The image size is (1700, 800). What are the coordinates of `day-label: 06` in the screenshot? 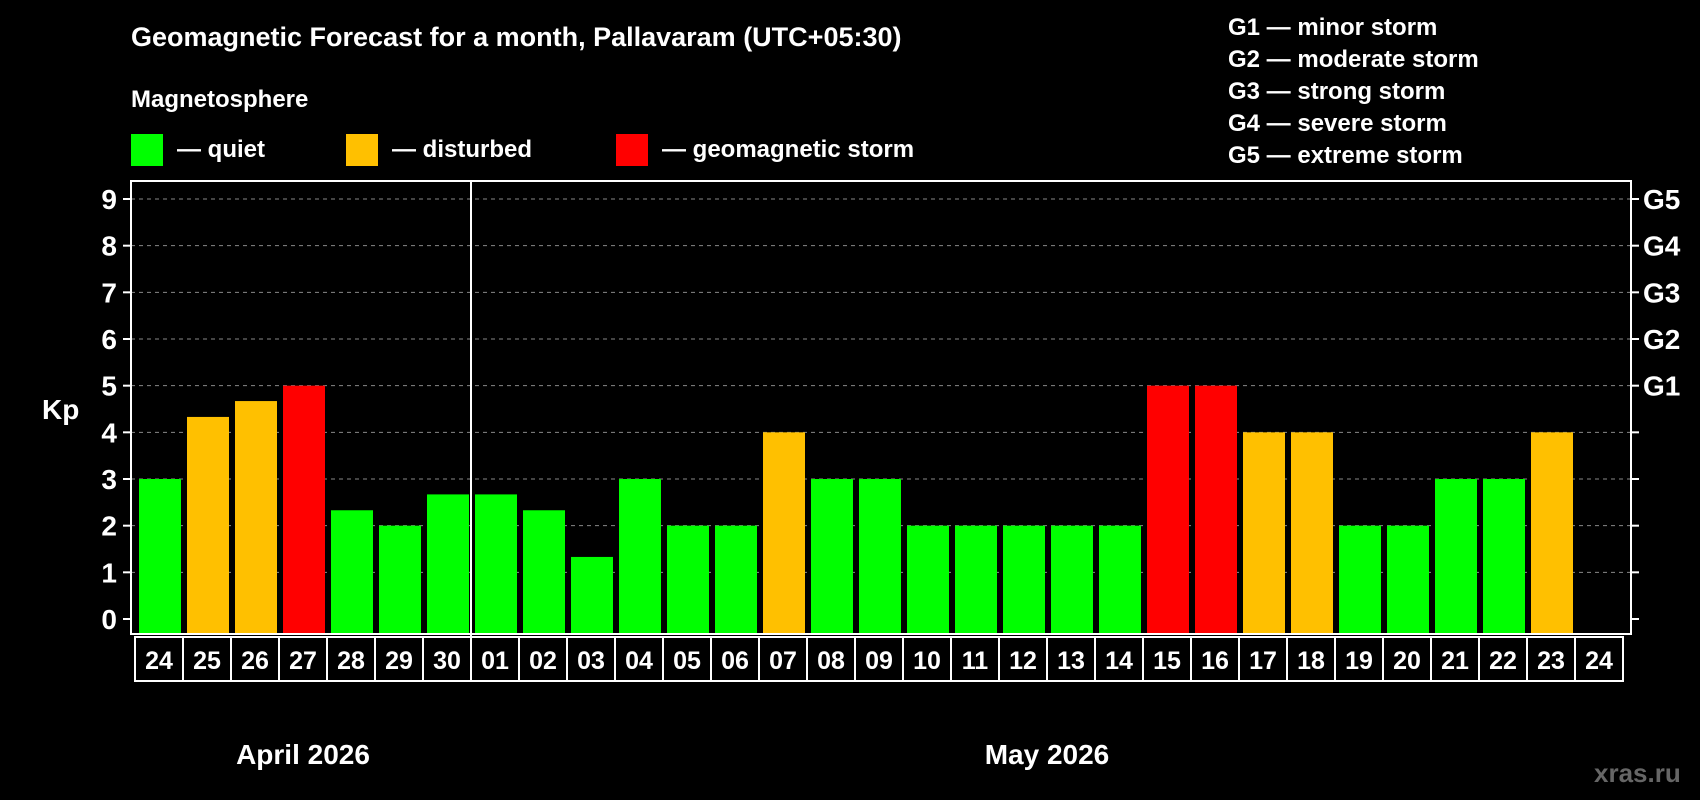 It's located at (735, 661).